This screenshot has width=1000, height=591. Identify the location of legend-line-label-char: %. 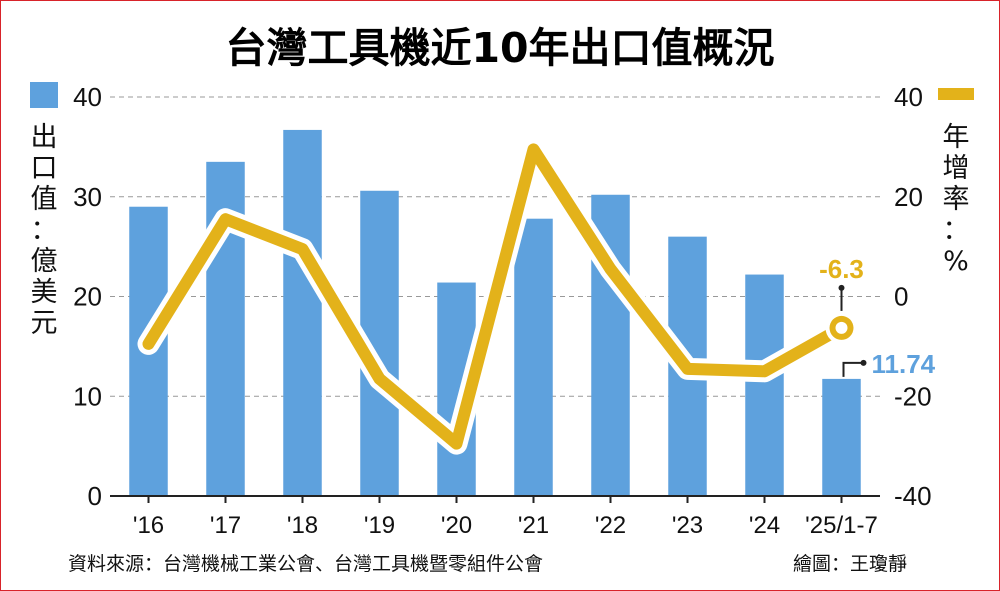
(956, 261).